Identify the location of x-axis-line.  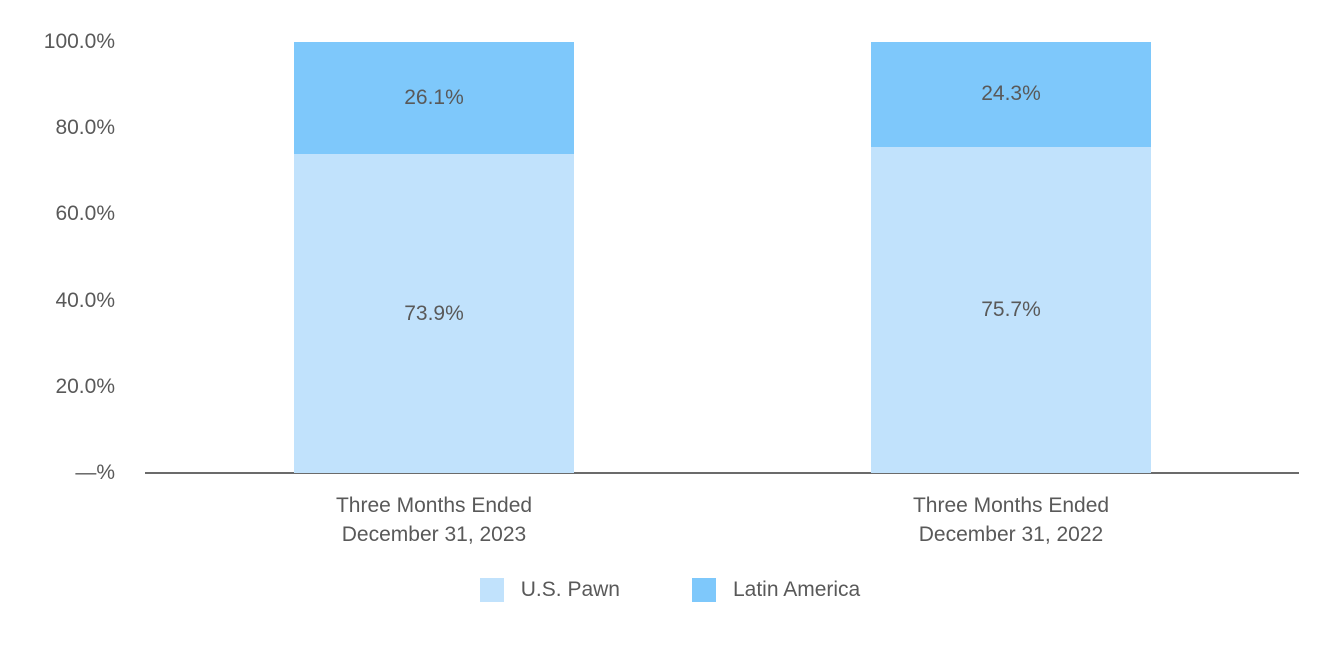
(722, 473).